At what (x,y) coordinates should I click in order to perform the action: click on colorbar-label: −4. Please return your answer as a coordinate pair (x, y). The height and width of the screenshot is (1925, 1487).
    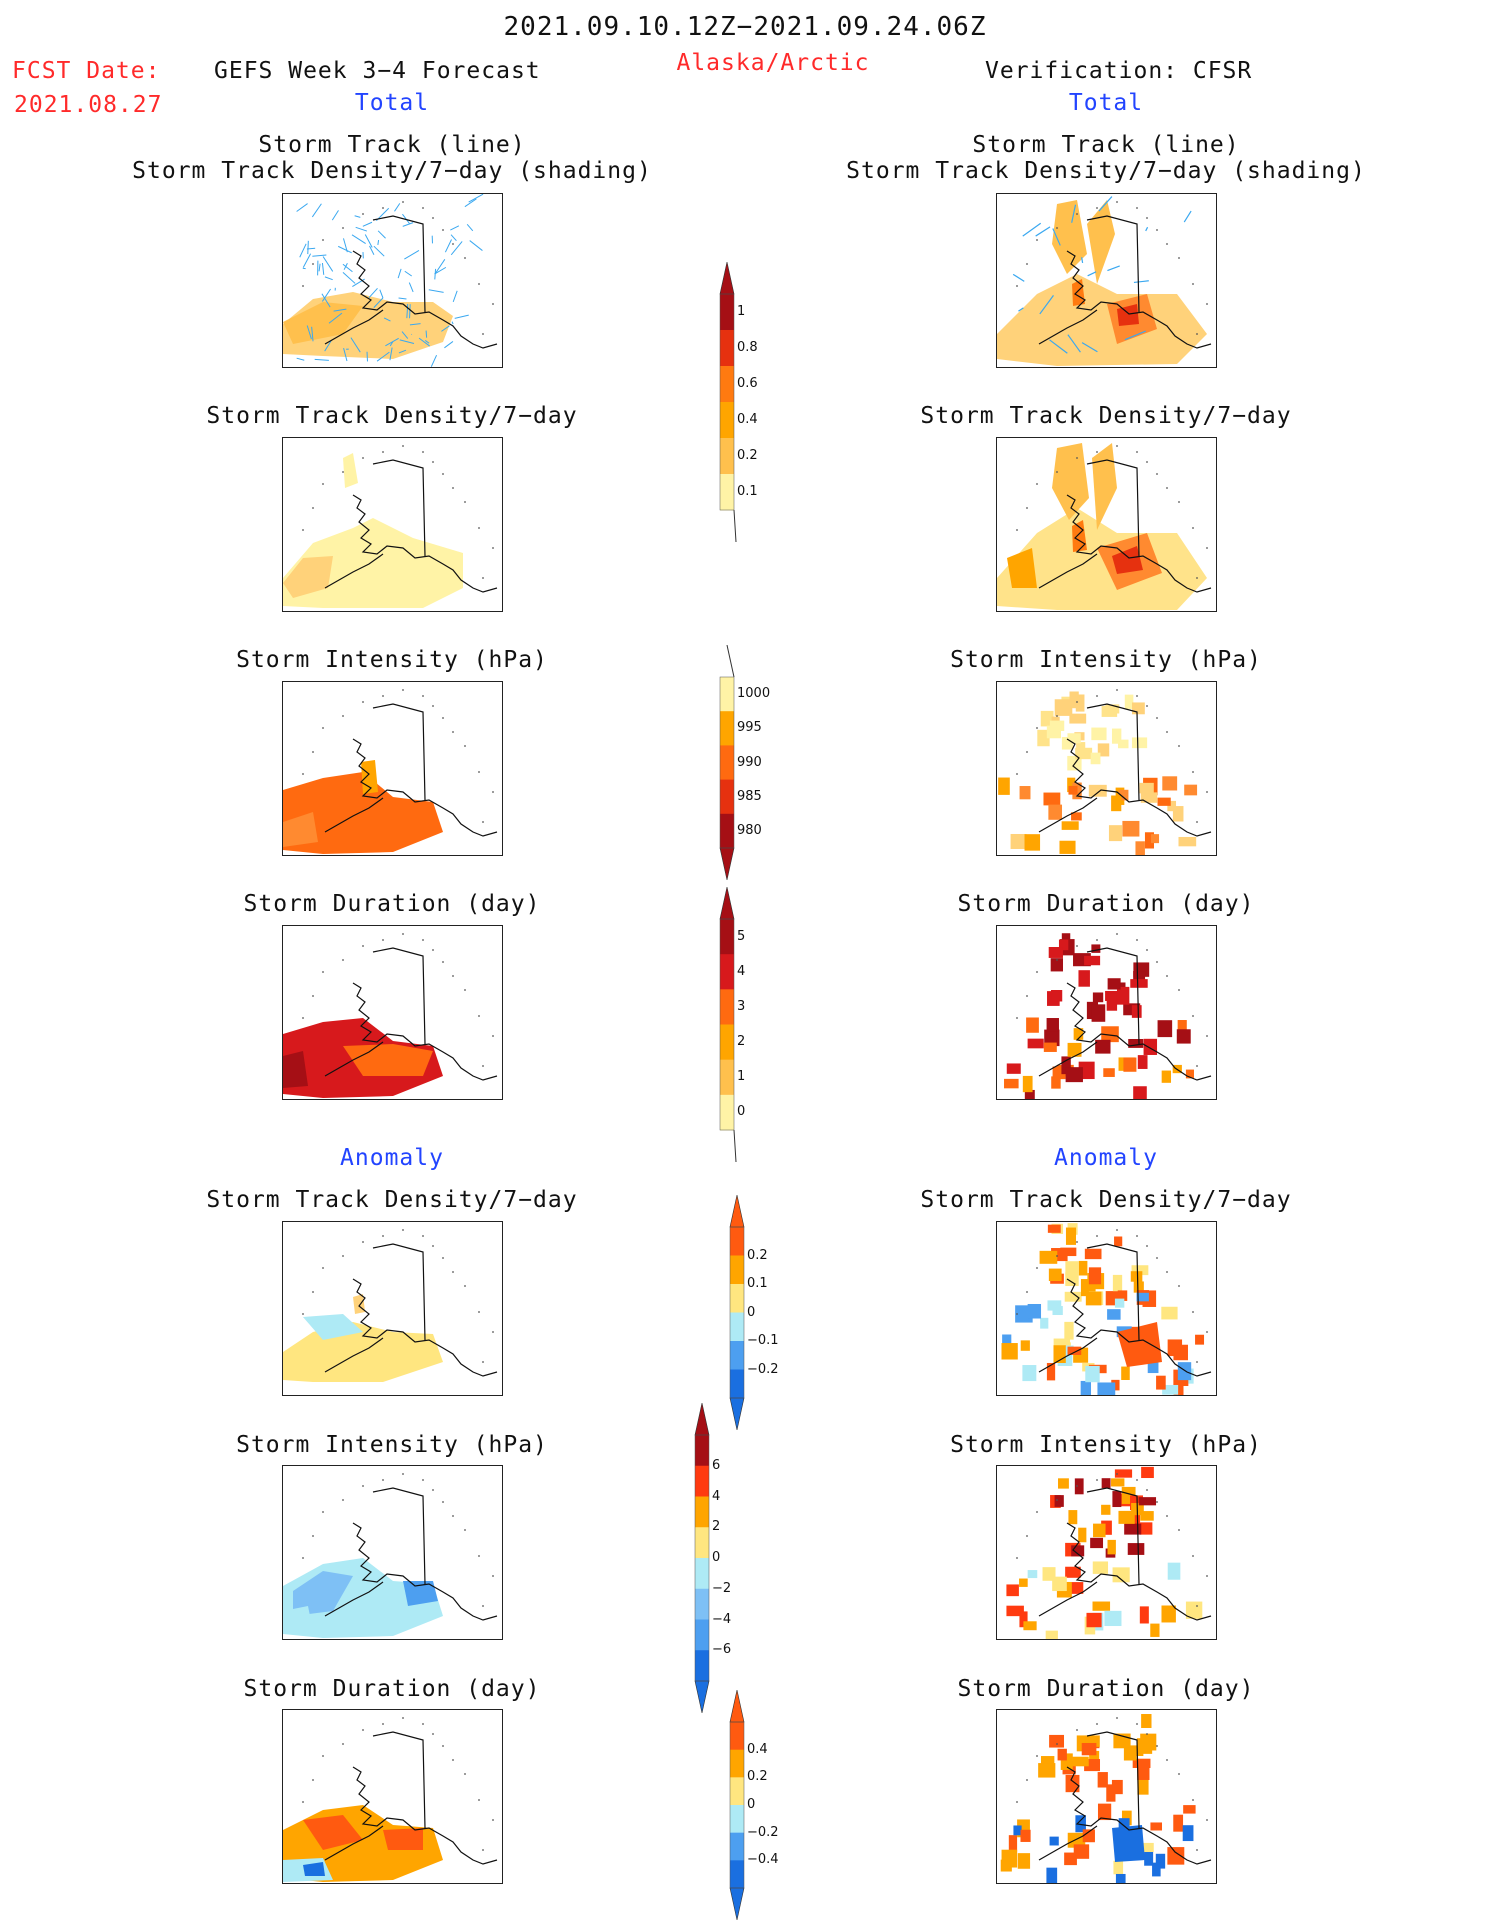
    Looking at the image, I should click on (722, 1619).